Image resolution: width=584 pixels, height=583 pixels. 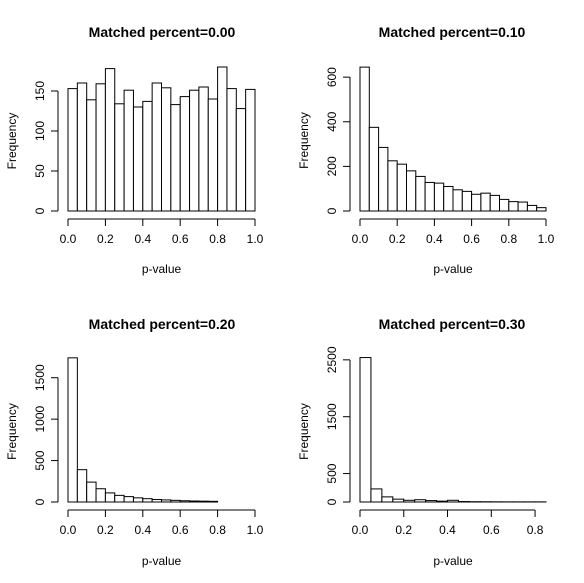 I want to click on y-tick-label: 600, so click(x=332, y=77).